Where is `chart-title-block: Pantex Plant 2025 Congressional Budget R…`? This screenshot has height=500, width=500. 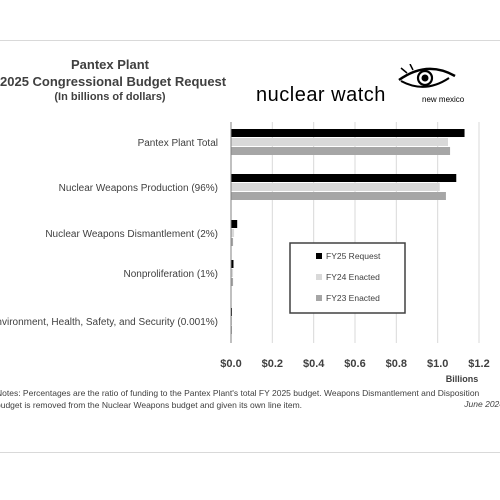 chart-title-block: Pantex Plant 2025 Congressional Budget R… is located at coordinates (113, 80).